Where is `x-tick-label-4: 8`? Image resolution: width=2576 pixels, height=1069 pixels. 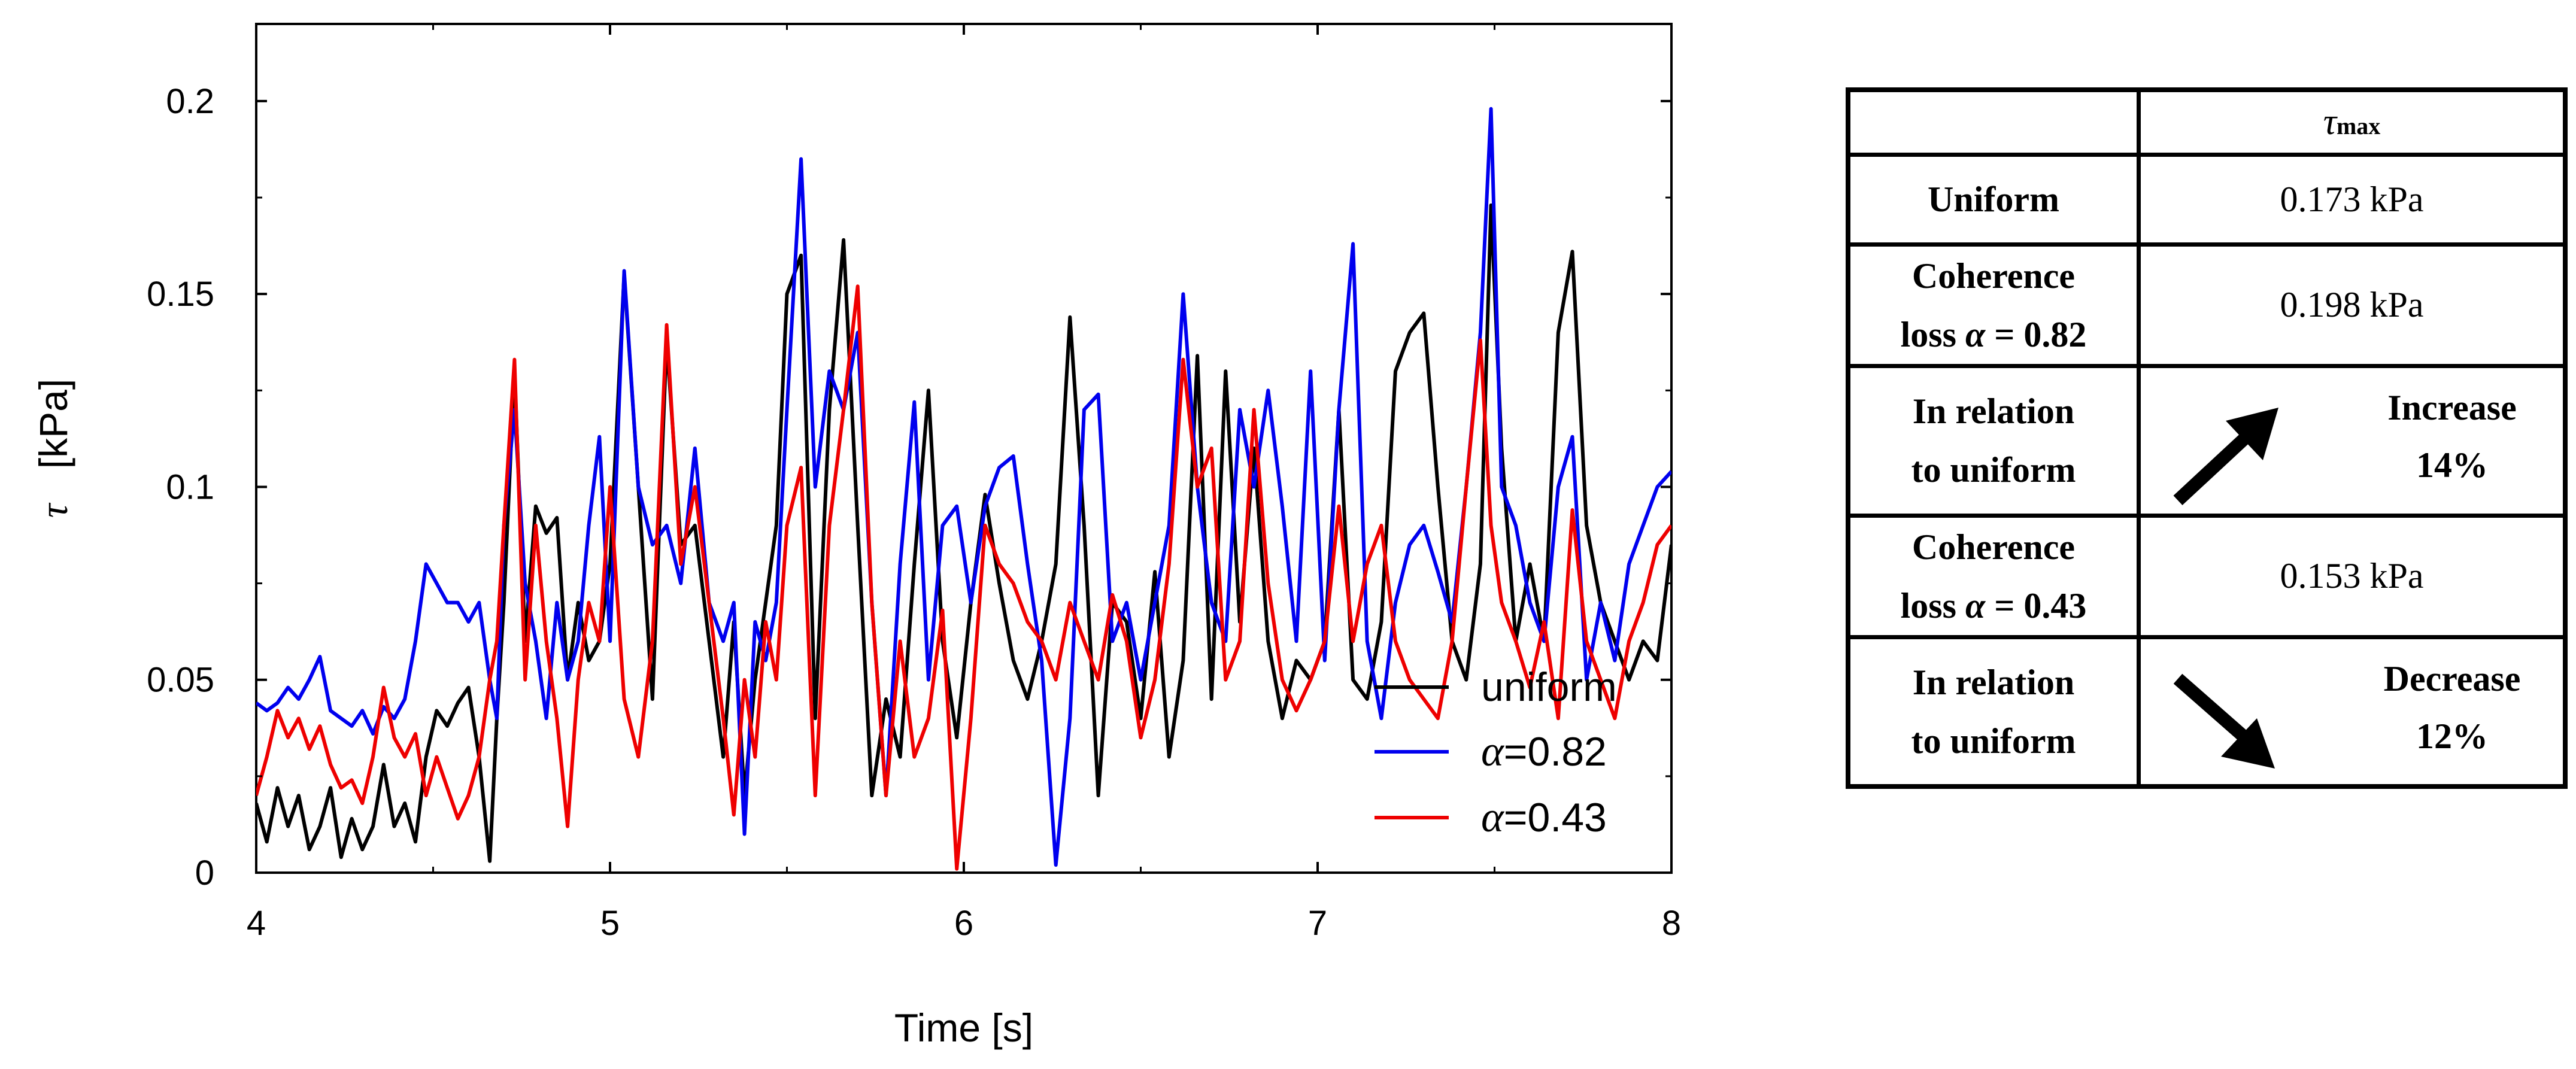 x-tick-label-4: 8 is located at coordinates (1671, 923).